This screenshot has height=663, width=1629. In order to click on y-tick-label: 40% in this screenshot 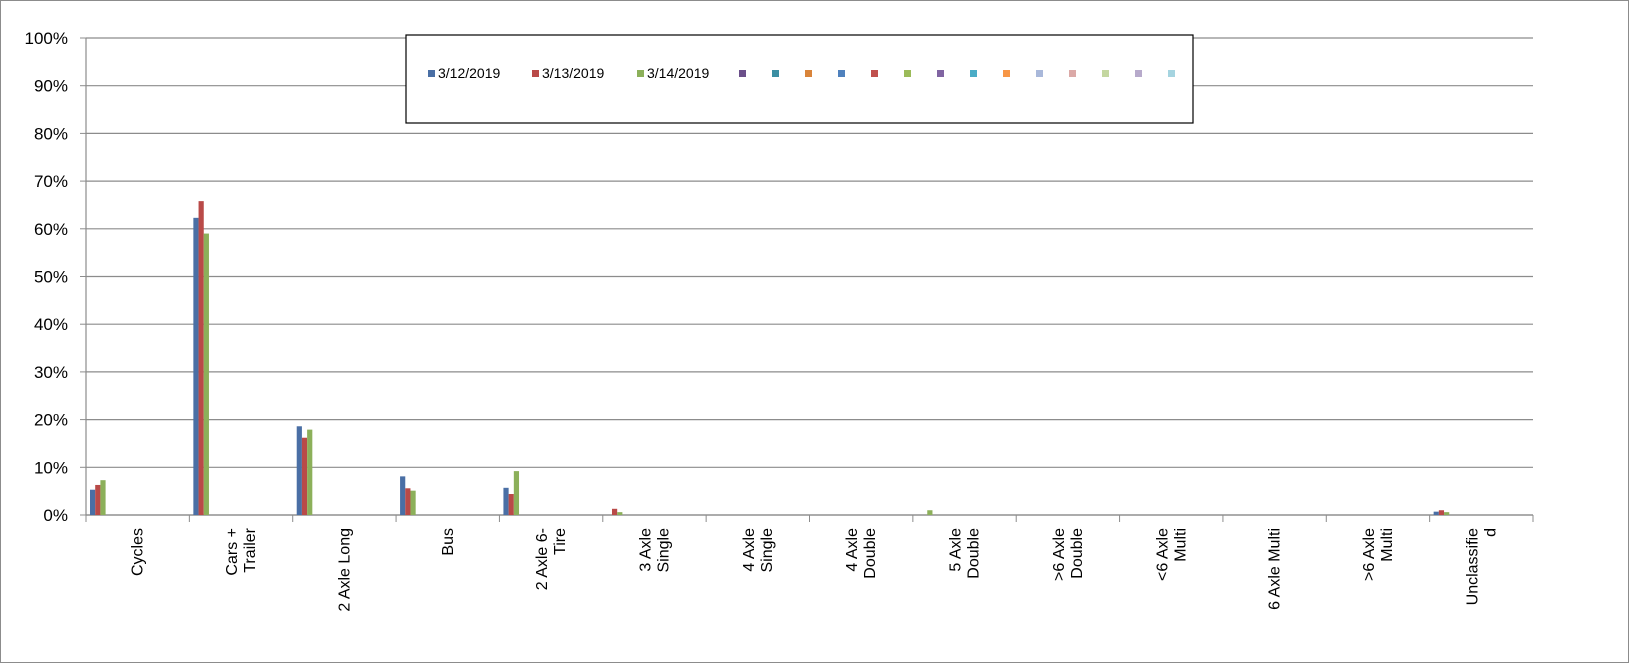, I will do `click(51, 324)`.